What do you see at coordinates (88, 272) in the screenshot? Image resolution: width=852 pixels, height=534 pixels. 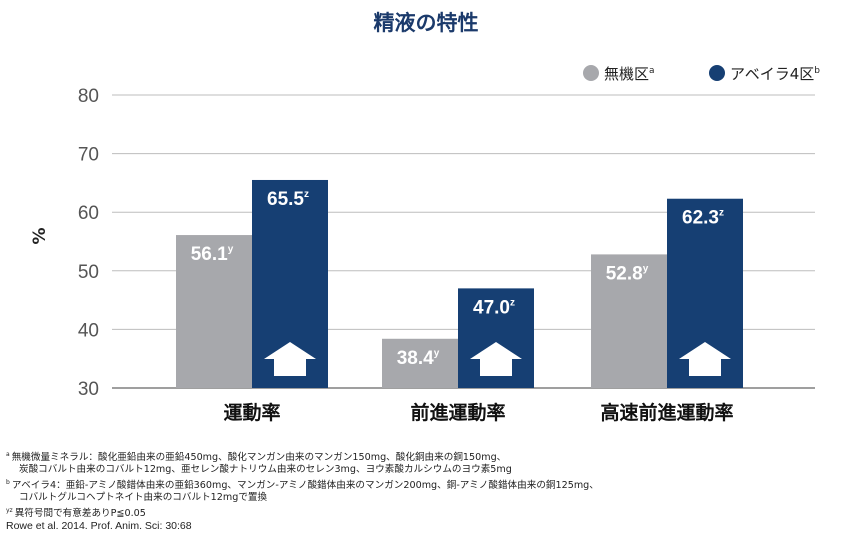 I see `y-tick-label: 50` at bounding box center [88, 272].